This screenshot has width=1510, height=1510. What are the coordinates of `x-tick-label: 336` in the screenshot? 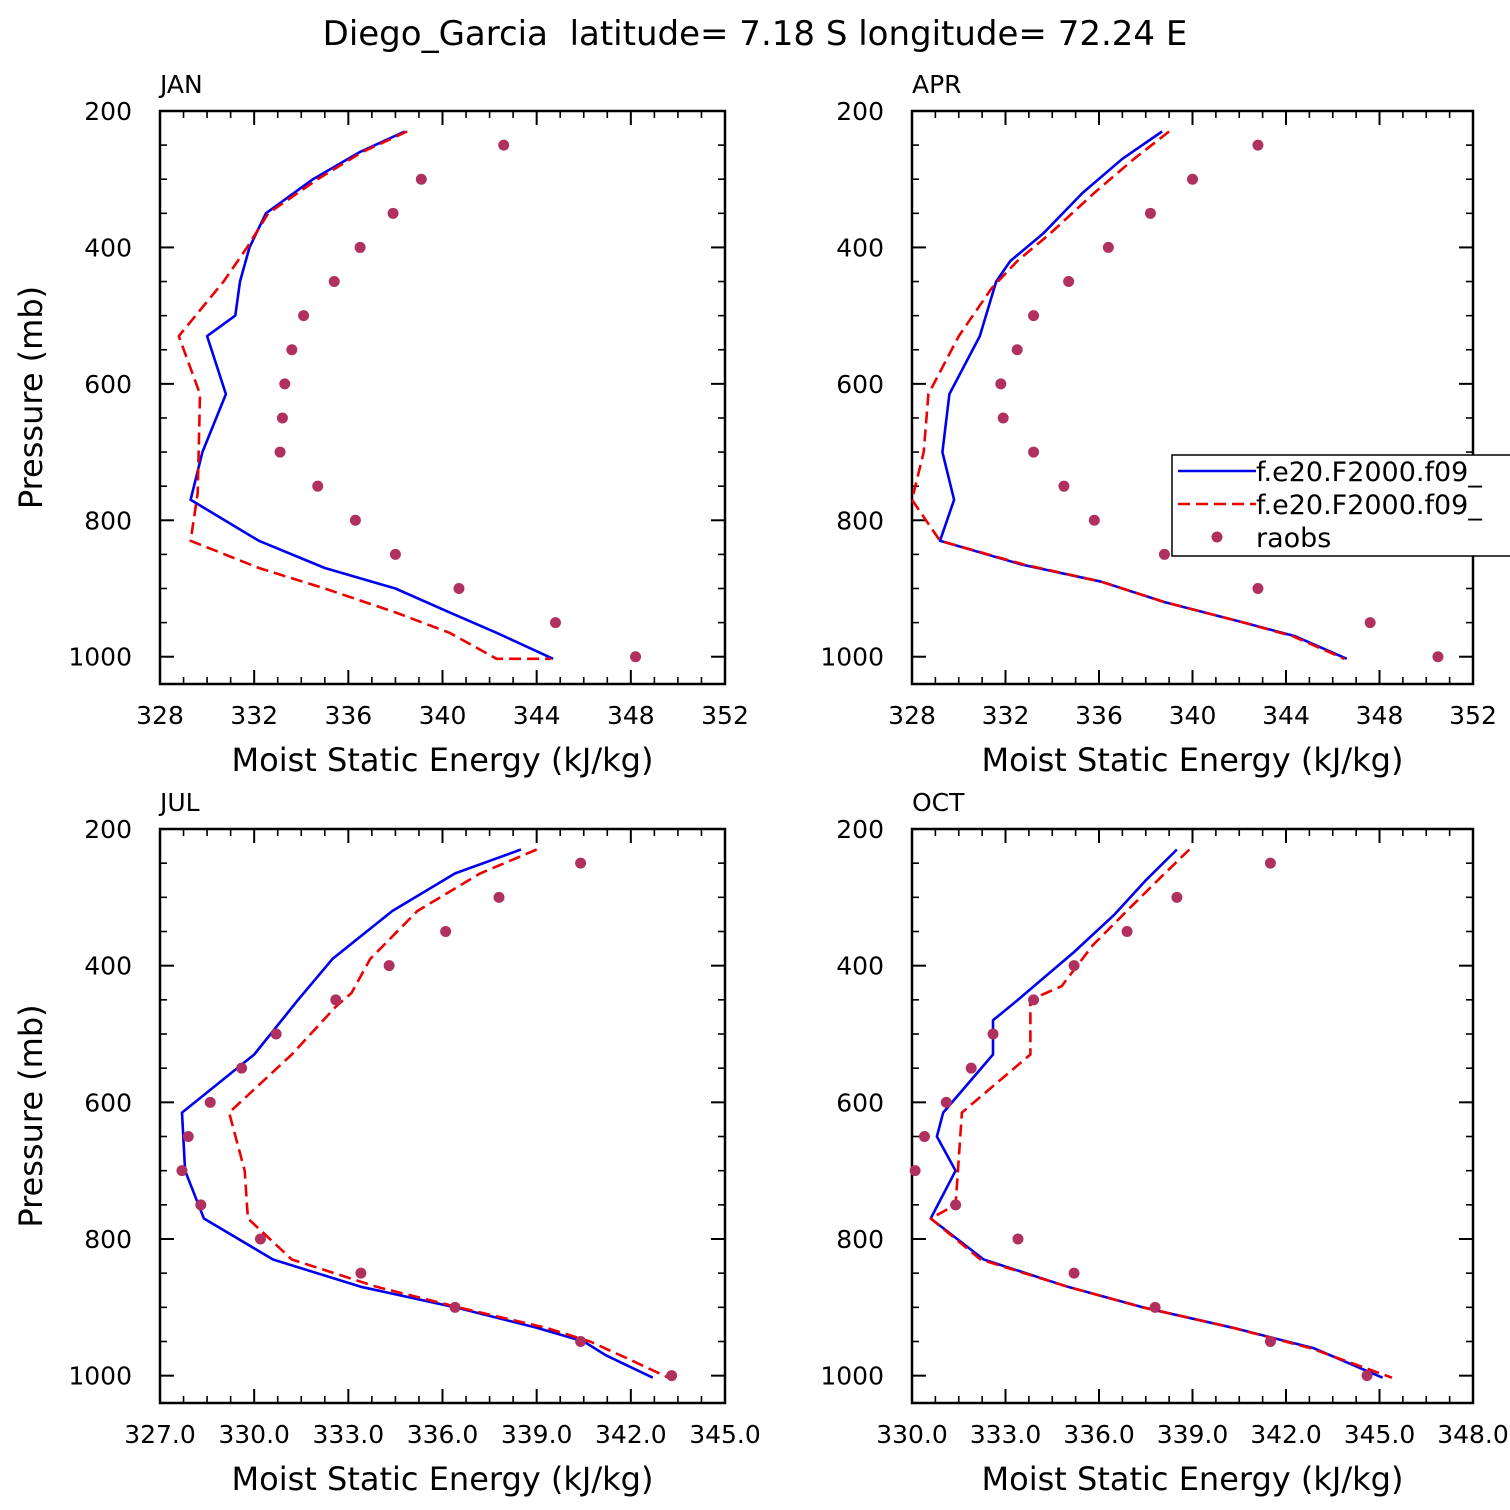 It's located at (348, 715).